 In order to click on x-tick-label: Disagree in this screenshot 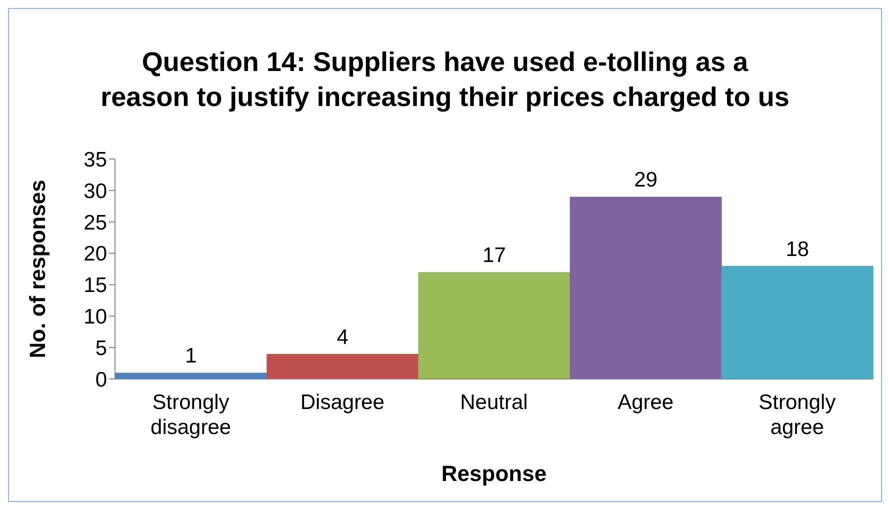, I will do `click(342, 402)`.